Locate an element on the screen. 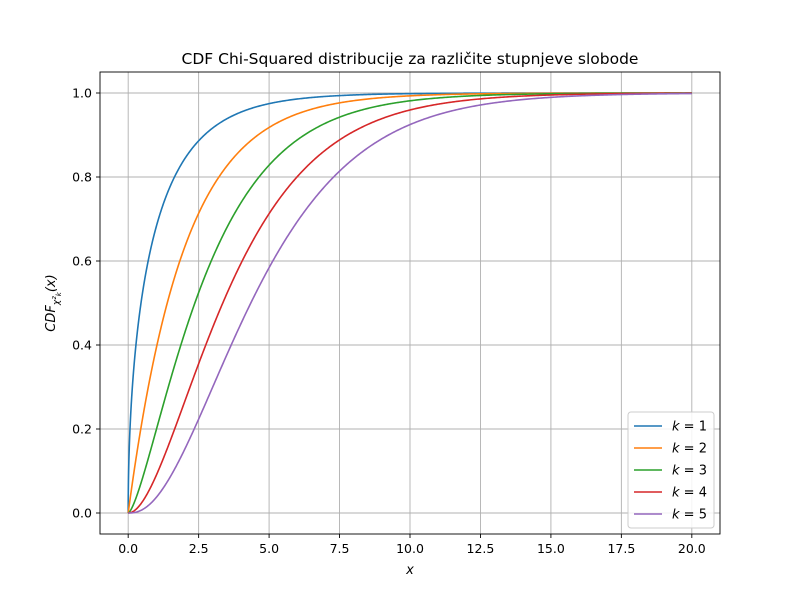 This screenshot has height=604, width=800. y-tick-label: 0.8 is located at coordinates (82, 177).